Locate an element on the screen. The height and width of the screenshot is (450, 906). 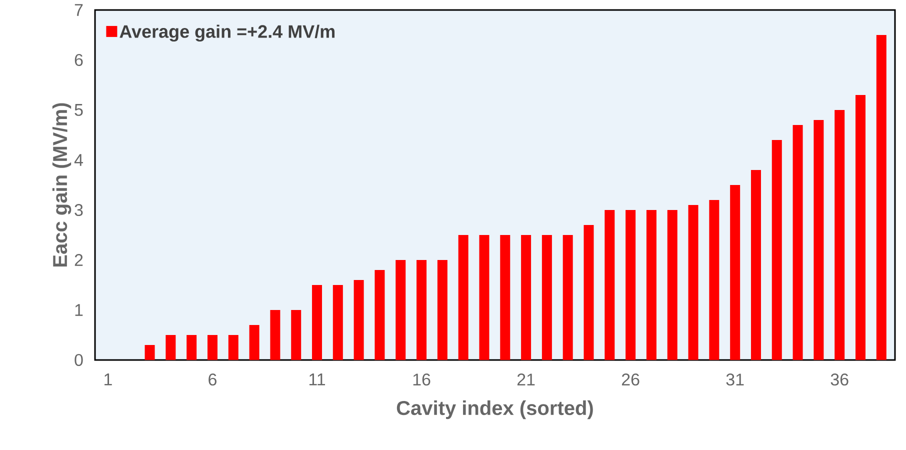
y-axis-title: Eacc gain (MV/m) is located at coordinates (62, 184).